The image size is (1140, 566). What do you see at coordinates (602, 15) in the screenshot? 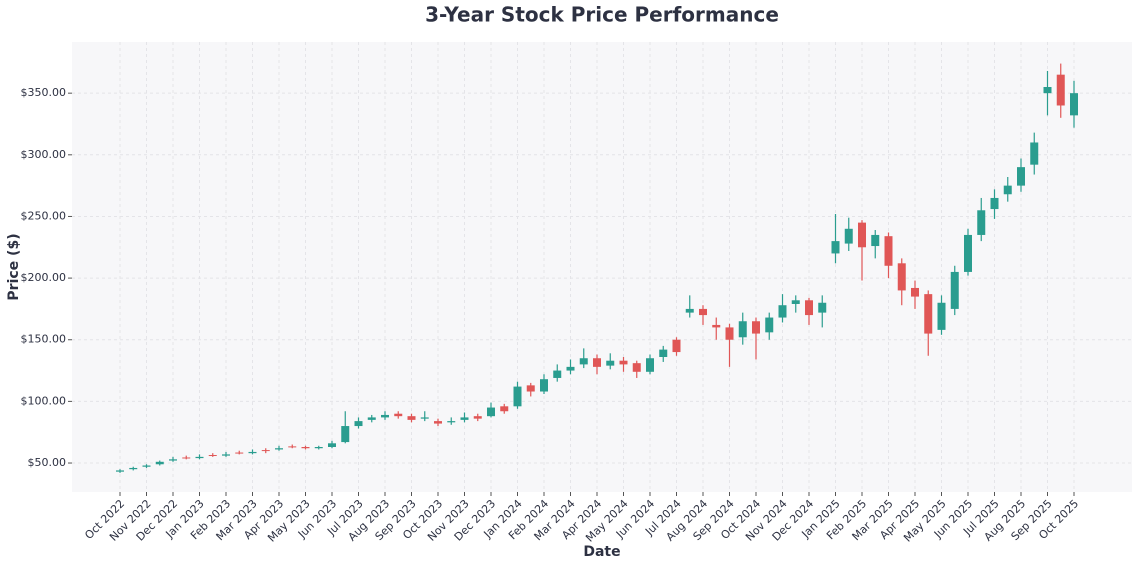
I see `chart-title: 3-Year Stock Price Performance` at bounding box center [602, 15].